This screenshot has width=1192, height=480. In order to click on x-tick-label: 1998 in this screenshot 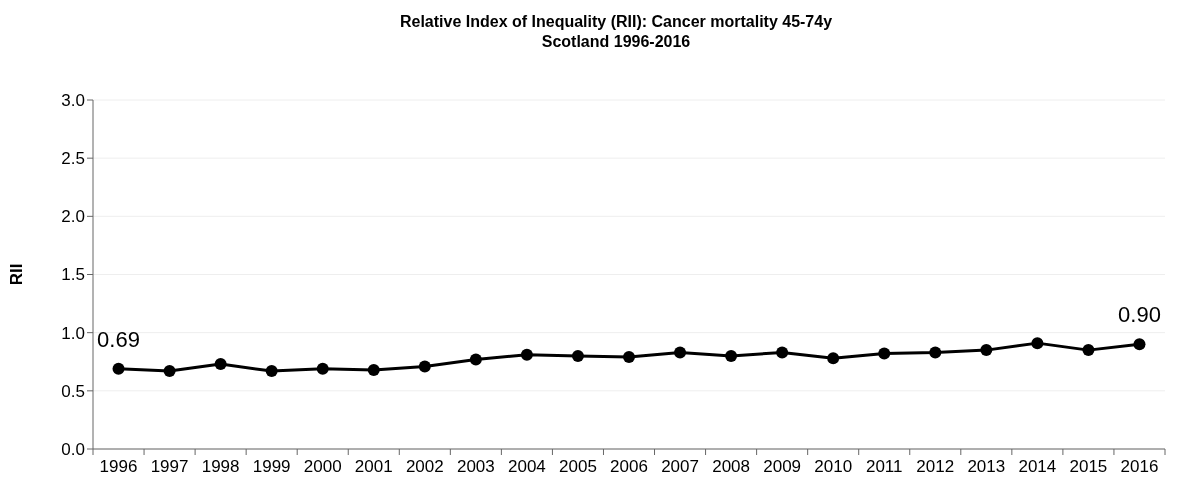, I will do `click(220, 466)`.